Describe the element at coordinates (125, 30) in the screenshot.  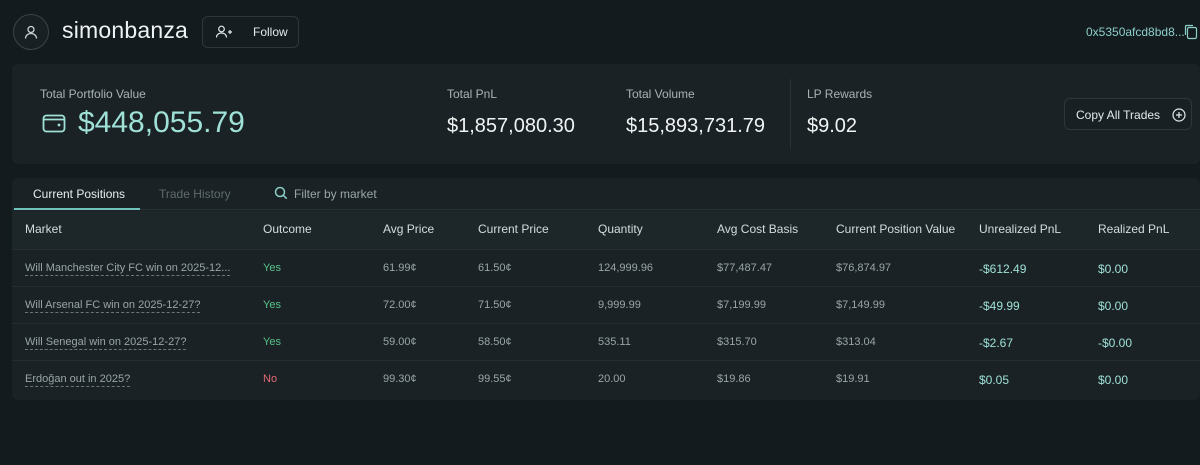
I see `username: simonbanza` at that location.